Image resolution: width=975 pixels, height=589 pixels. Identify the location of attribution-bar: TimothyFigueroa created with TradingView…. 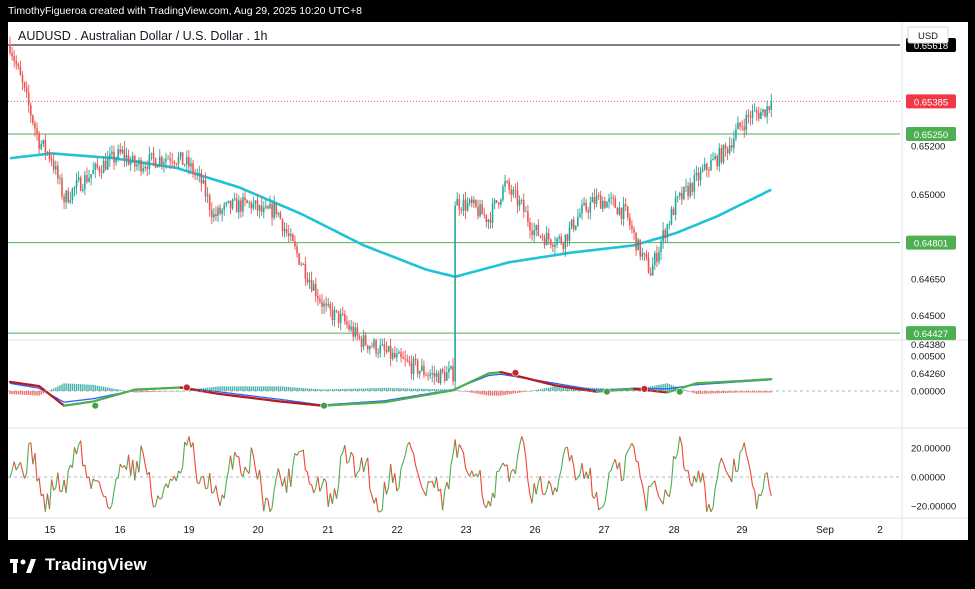
(487, 11).